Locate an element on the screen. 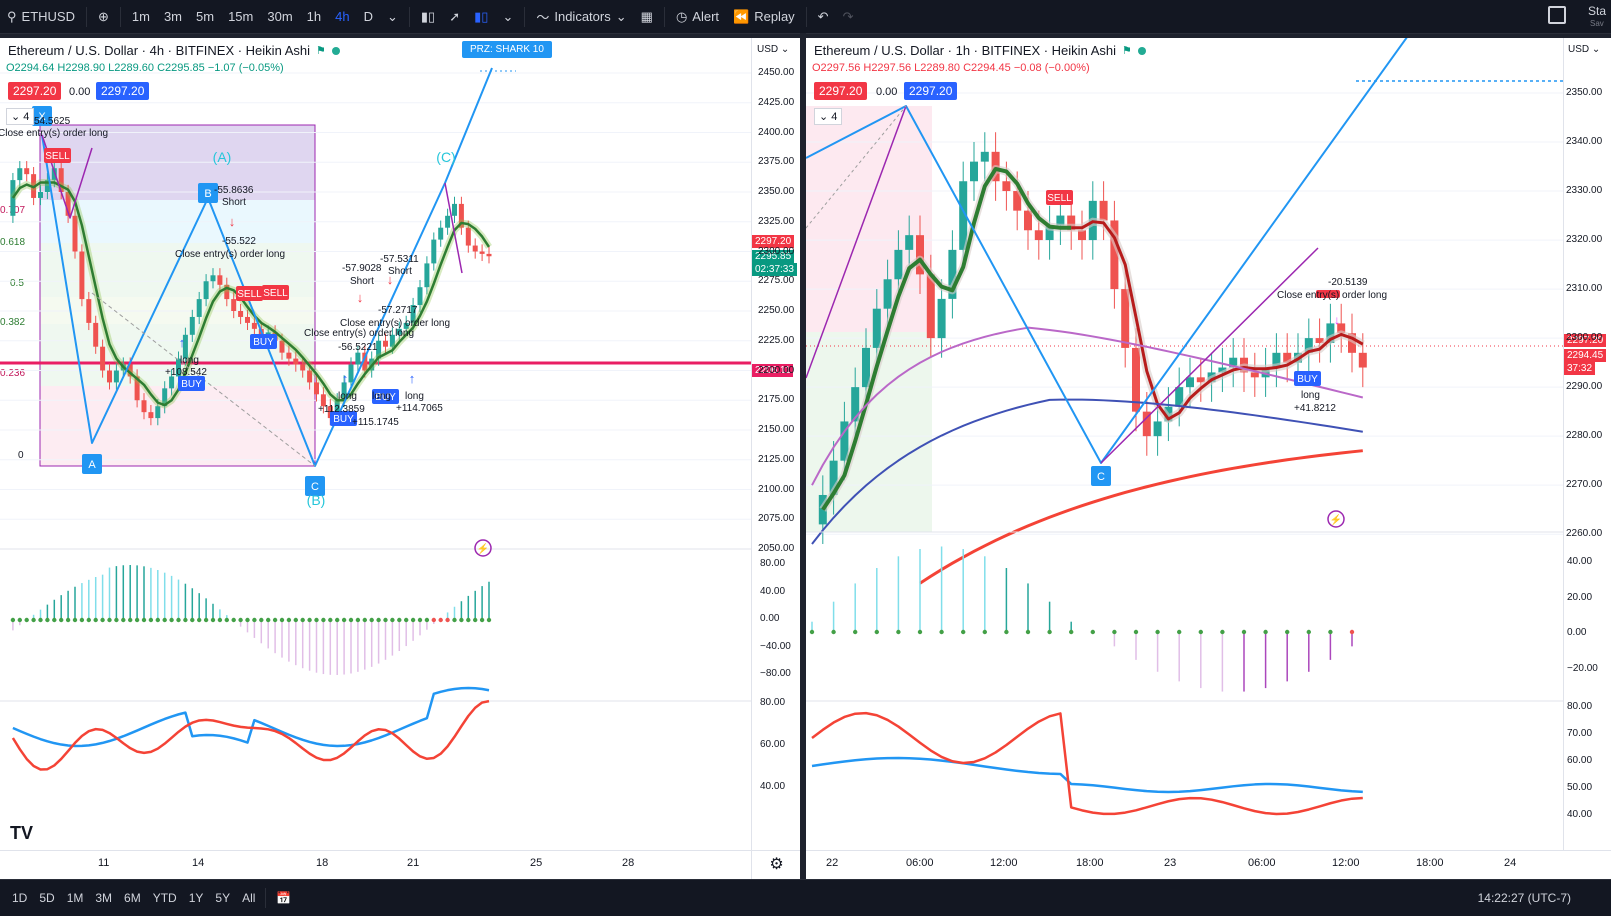  heikin-ashi-button: ▮▯ is located at coordinates (481, 17).